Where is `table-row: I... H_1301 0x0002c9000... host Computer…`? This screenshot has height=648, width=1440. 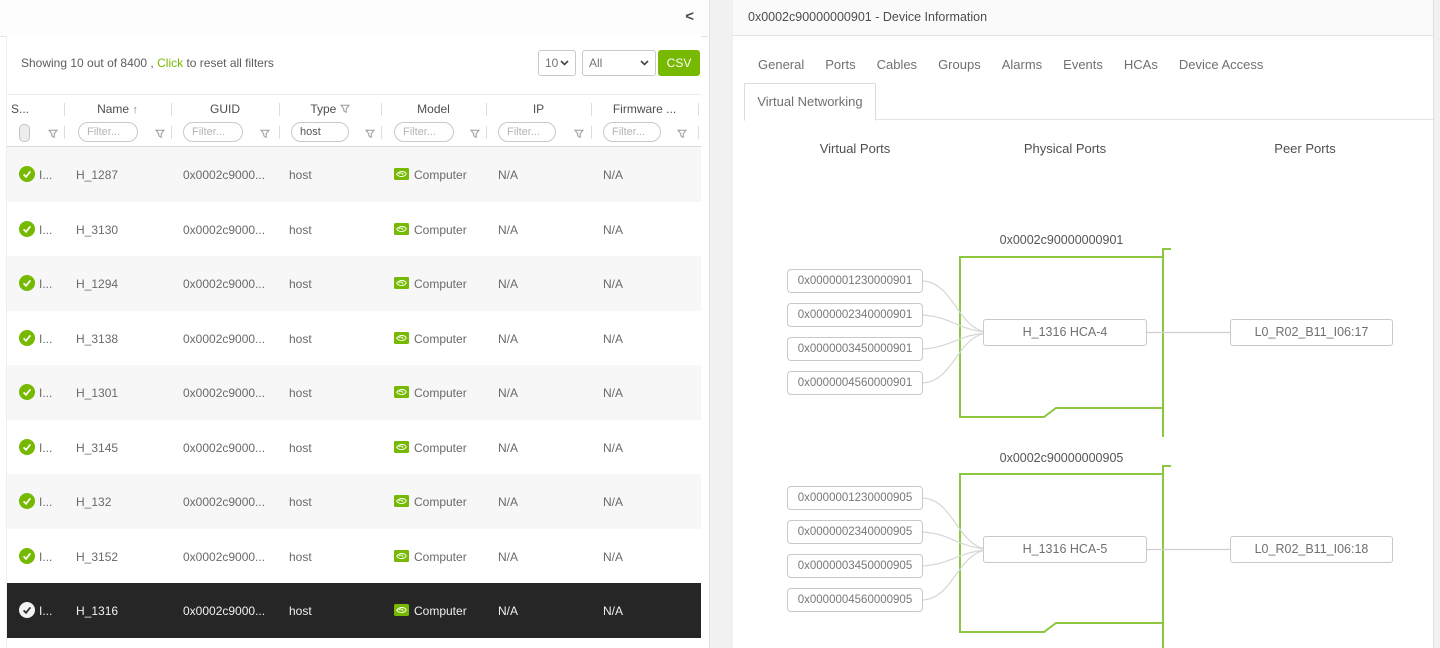 table-row: I... H_1301 0x0002c9000... host Computer… is located at coordinates (354, 392).